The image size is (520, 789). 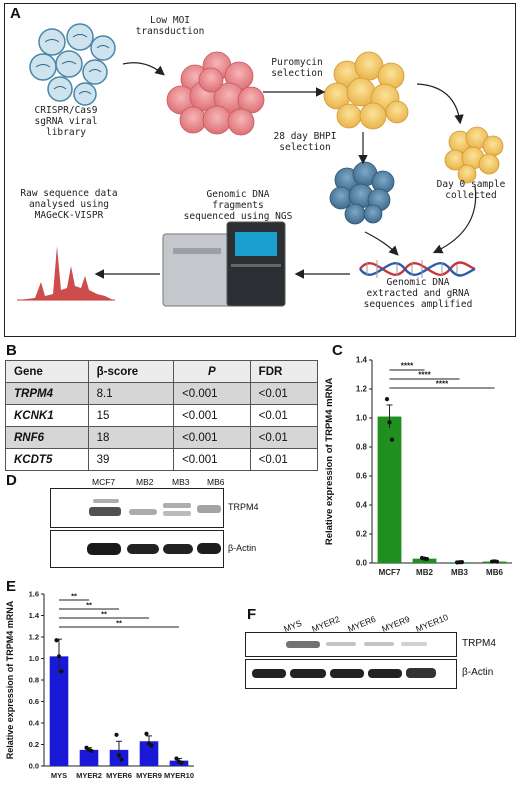 What do you see at coordinates (326, 623) in the screenshot?
I see `lane-label: MYER2` at bounding box center [326, 623].